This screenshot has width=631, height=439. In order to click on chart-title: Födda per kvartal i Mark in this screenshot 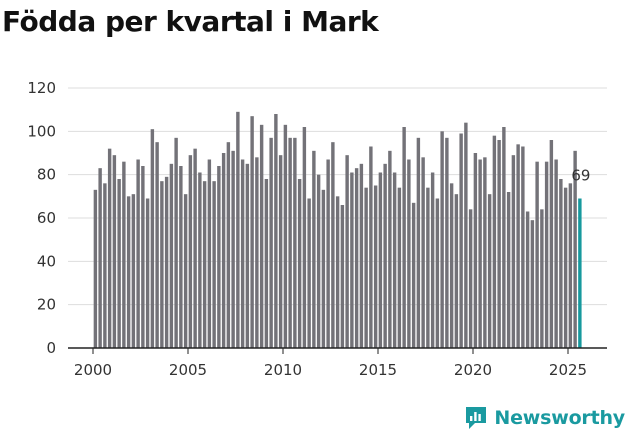, I will do `click(190, 21)`.